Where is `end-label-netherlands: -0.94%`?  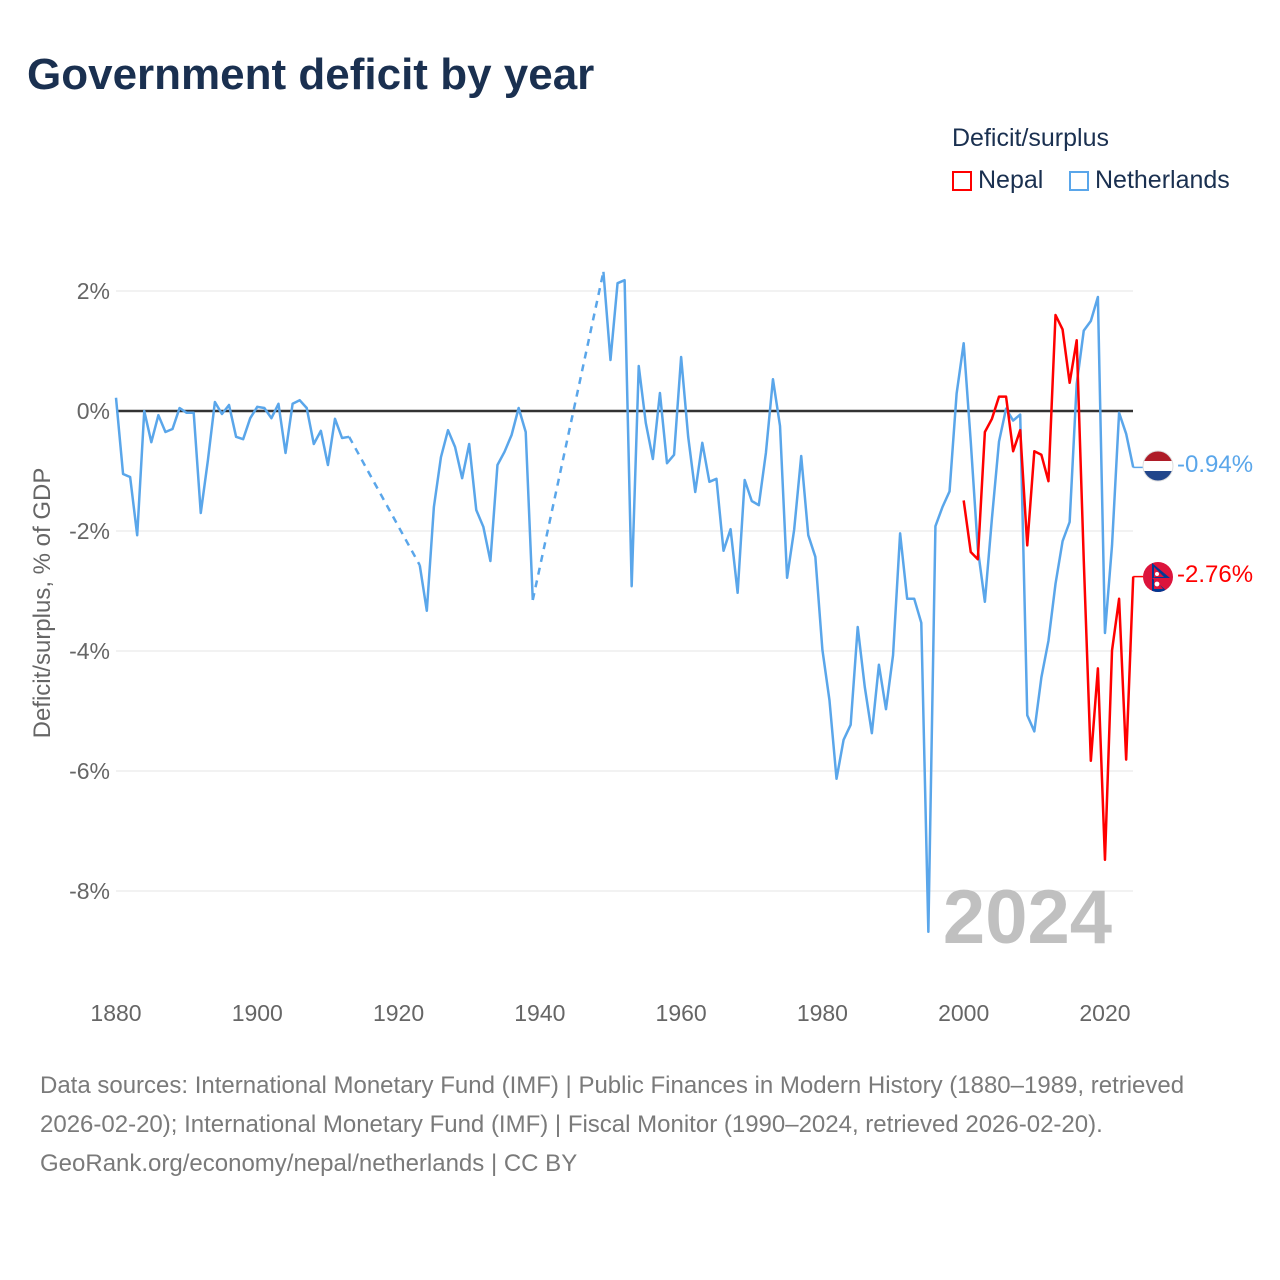 end-label-netherlands: -0.94% is located at coordinates (1215, 464).